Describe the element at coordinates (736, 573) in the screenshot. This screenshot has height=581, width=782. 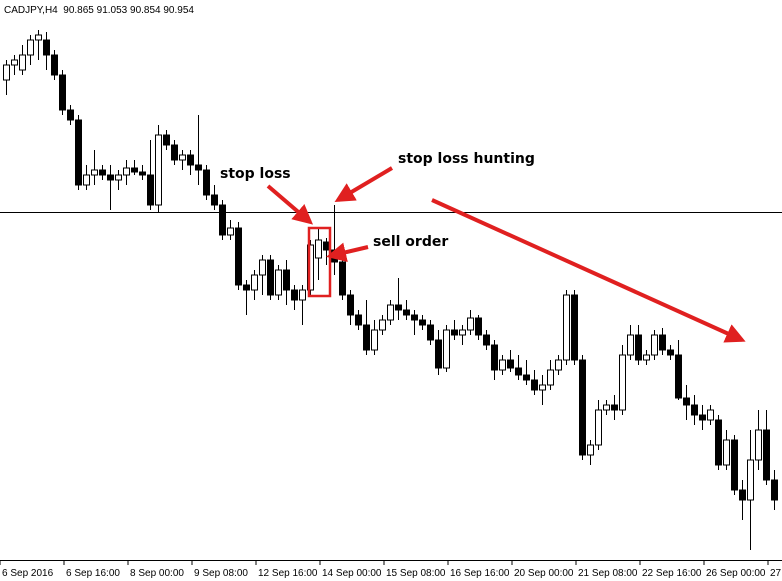
I see `x-tick-label: 26 Sep 00:00` at that location.